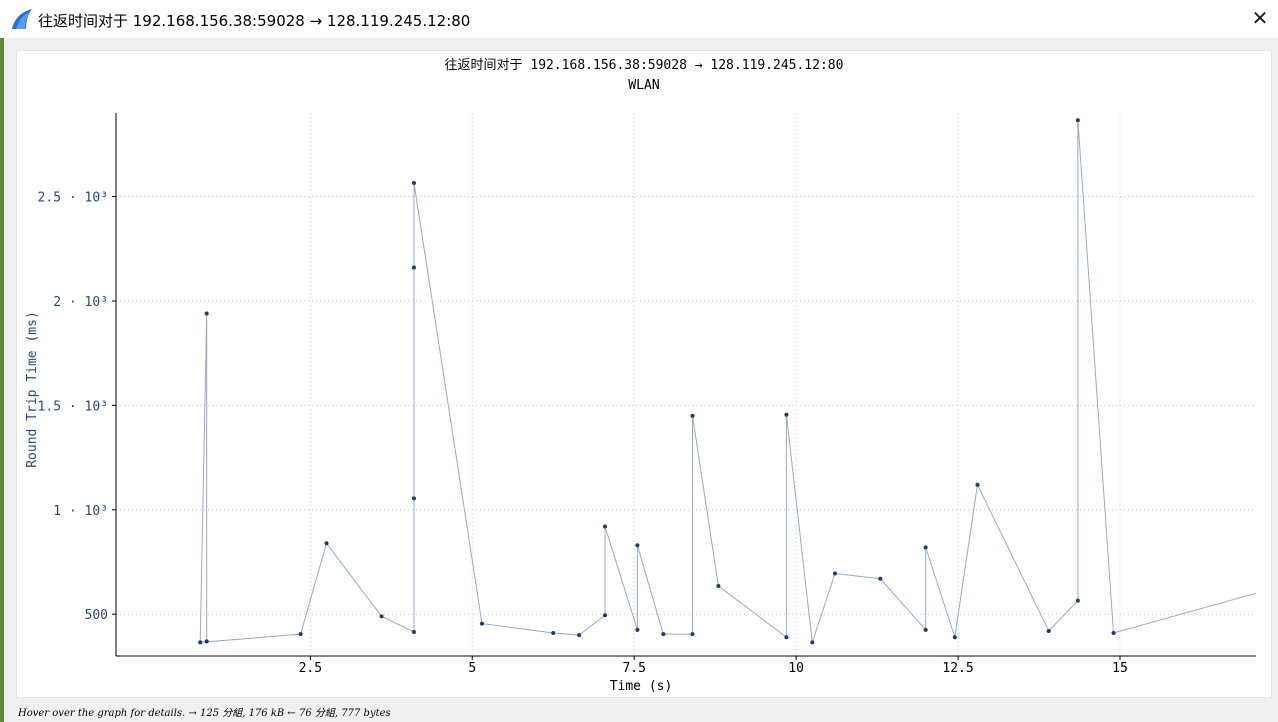  Describe the element at coordinates (644, 85) in the screenshot. I see `chart-subtitle: WLAN` at that location.